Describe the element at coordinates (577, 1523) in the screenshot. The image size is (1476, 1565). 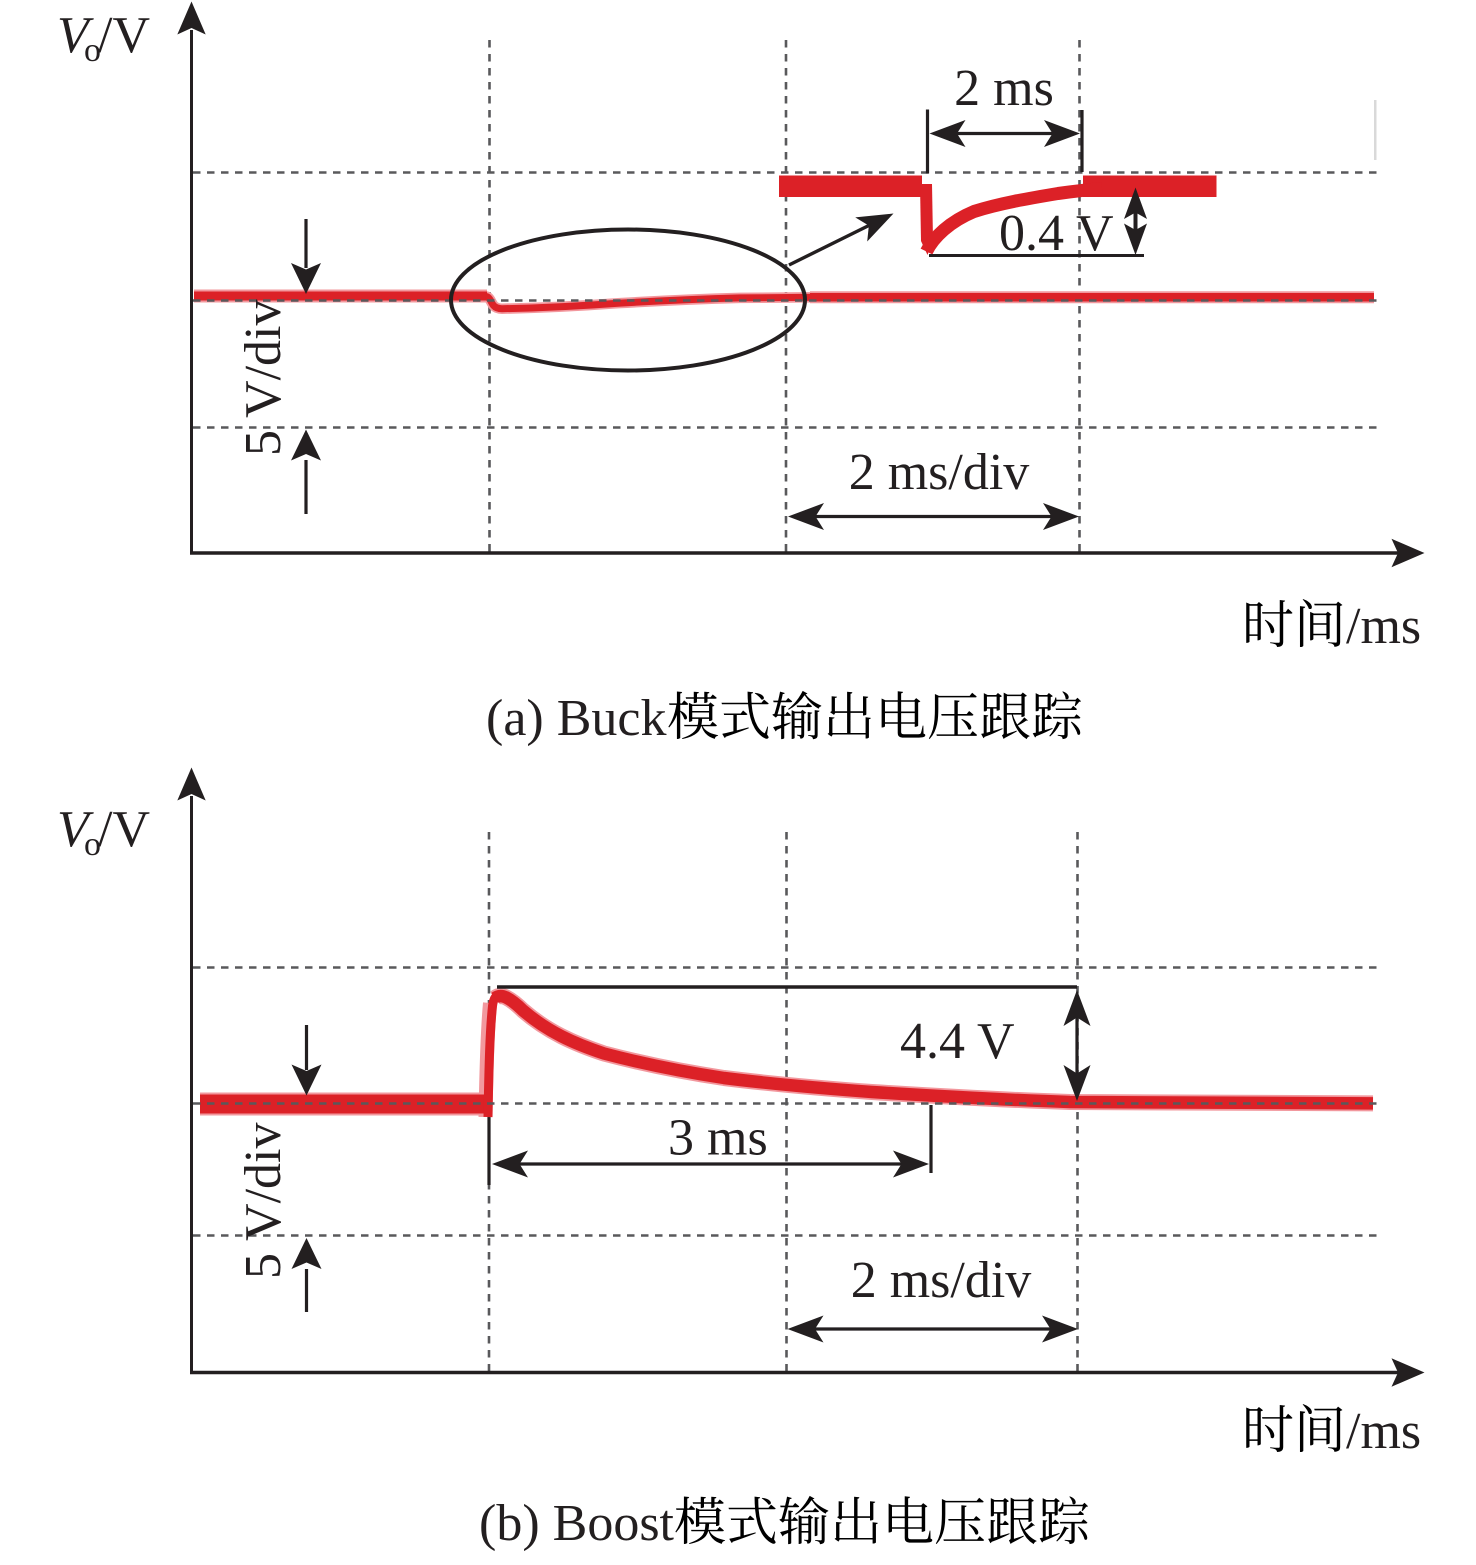
I see `svg-text: (b) Boost` at that location.